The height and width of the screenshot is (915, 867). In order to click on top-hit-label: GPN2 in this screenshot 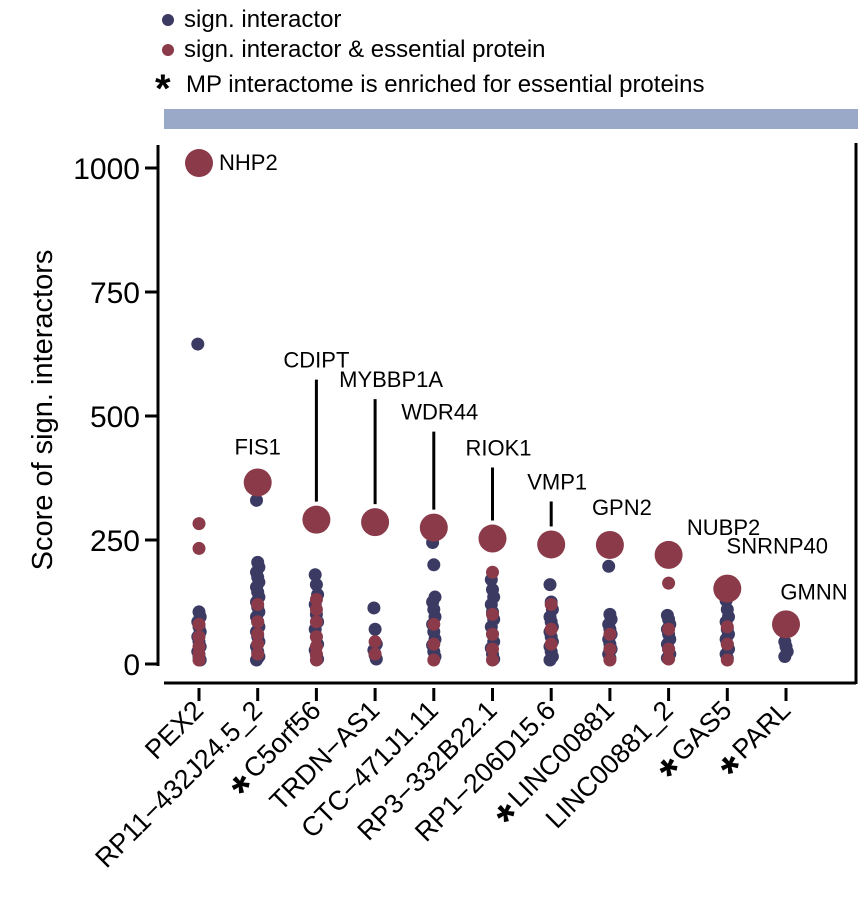, I will do `click(622, 507)`.